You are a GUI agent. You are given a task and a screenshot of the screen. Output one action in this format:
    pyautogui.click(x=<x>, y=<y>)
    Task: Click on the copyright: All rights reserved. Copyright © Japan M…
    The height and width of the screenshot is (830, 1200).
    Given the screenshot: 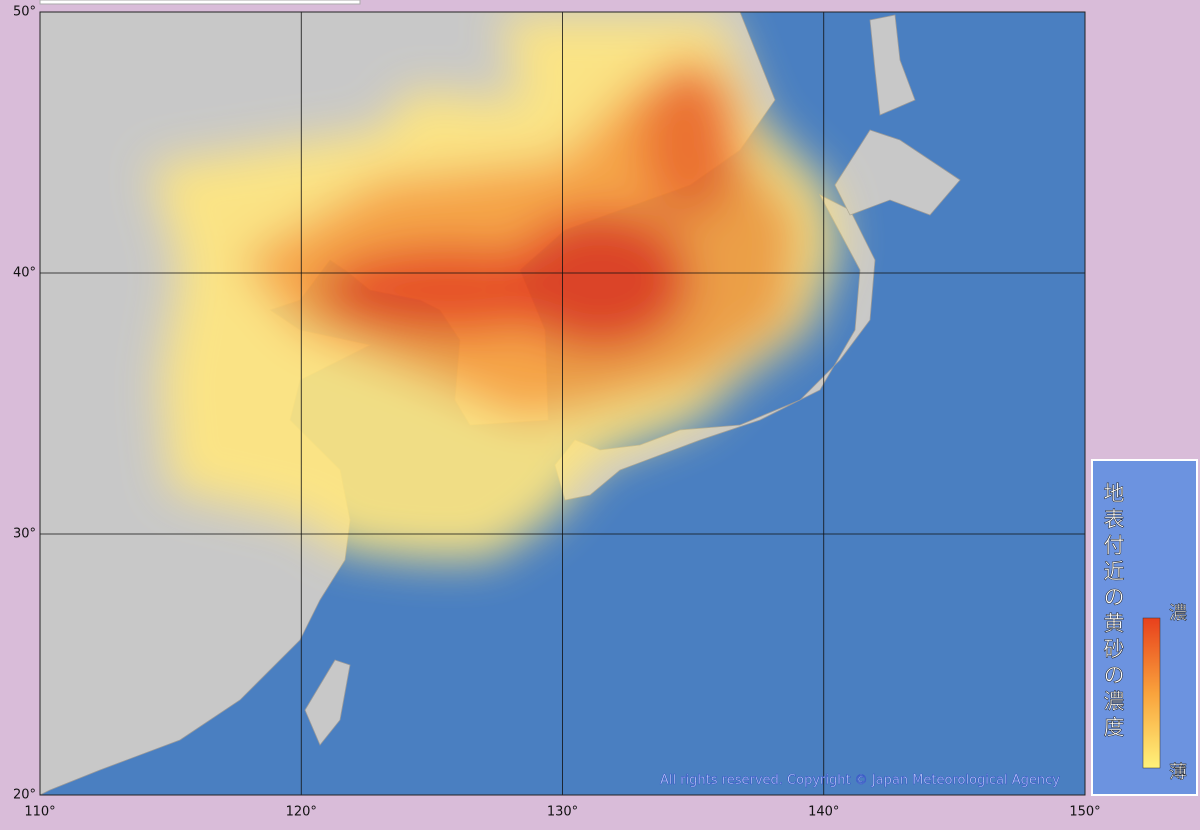 What is the action you would take?
    pyautogui.click(x=860, y=780)
    